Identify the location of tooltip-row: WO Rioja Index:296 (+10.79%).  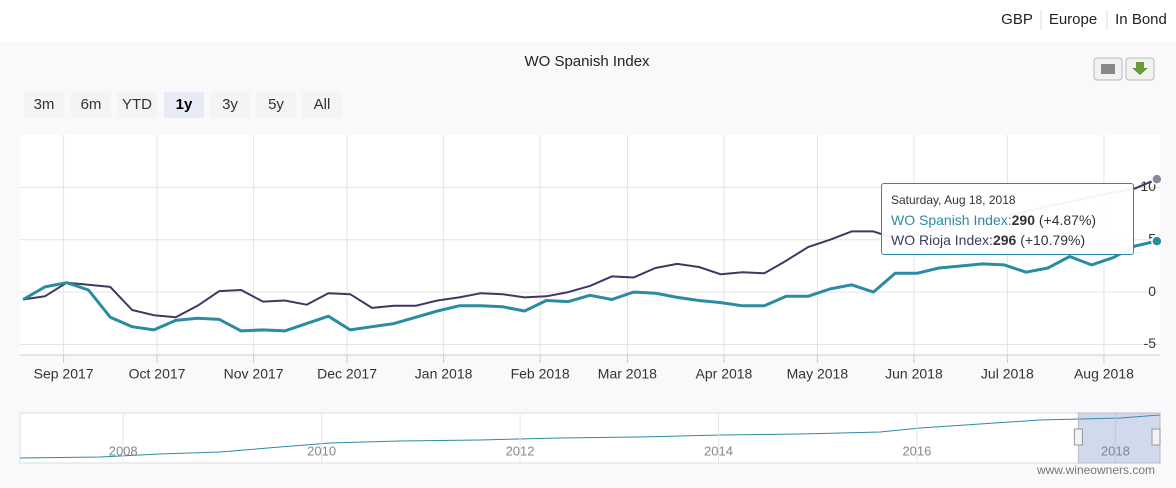
(1007, 240).